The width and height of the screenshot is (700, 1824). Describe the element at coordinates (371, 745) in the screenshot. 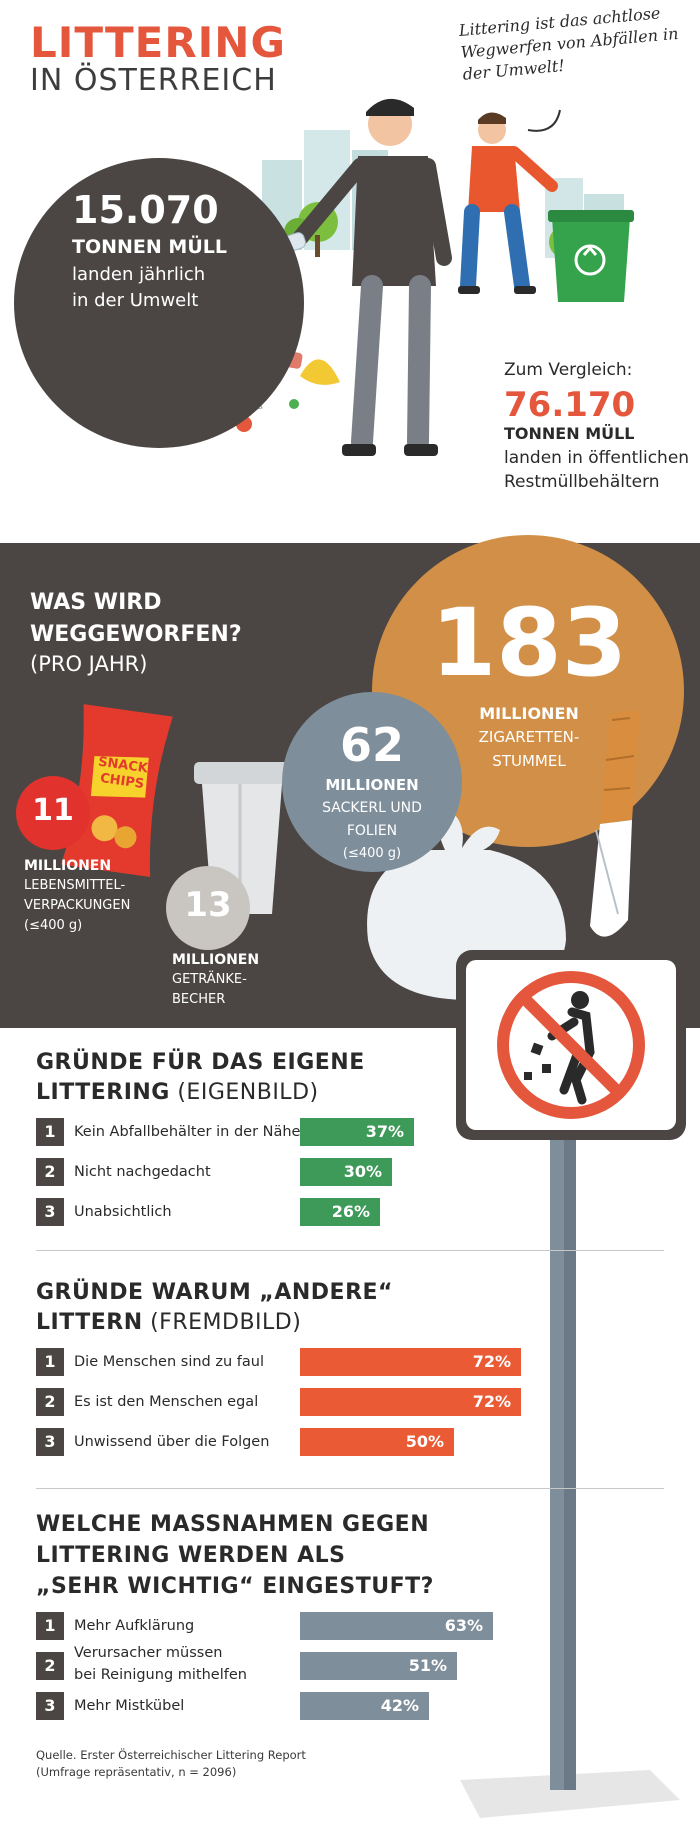

I see `bags-value: 62` at that location.